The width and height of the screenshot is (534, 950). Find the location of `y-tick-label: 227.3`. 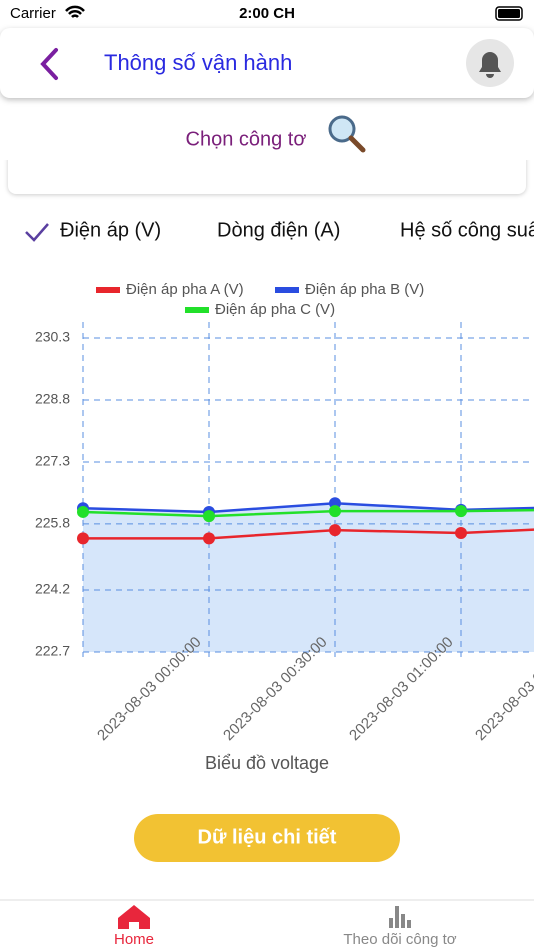

y-tick-label: 227.3 is located at coordinates (52, 461).